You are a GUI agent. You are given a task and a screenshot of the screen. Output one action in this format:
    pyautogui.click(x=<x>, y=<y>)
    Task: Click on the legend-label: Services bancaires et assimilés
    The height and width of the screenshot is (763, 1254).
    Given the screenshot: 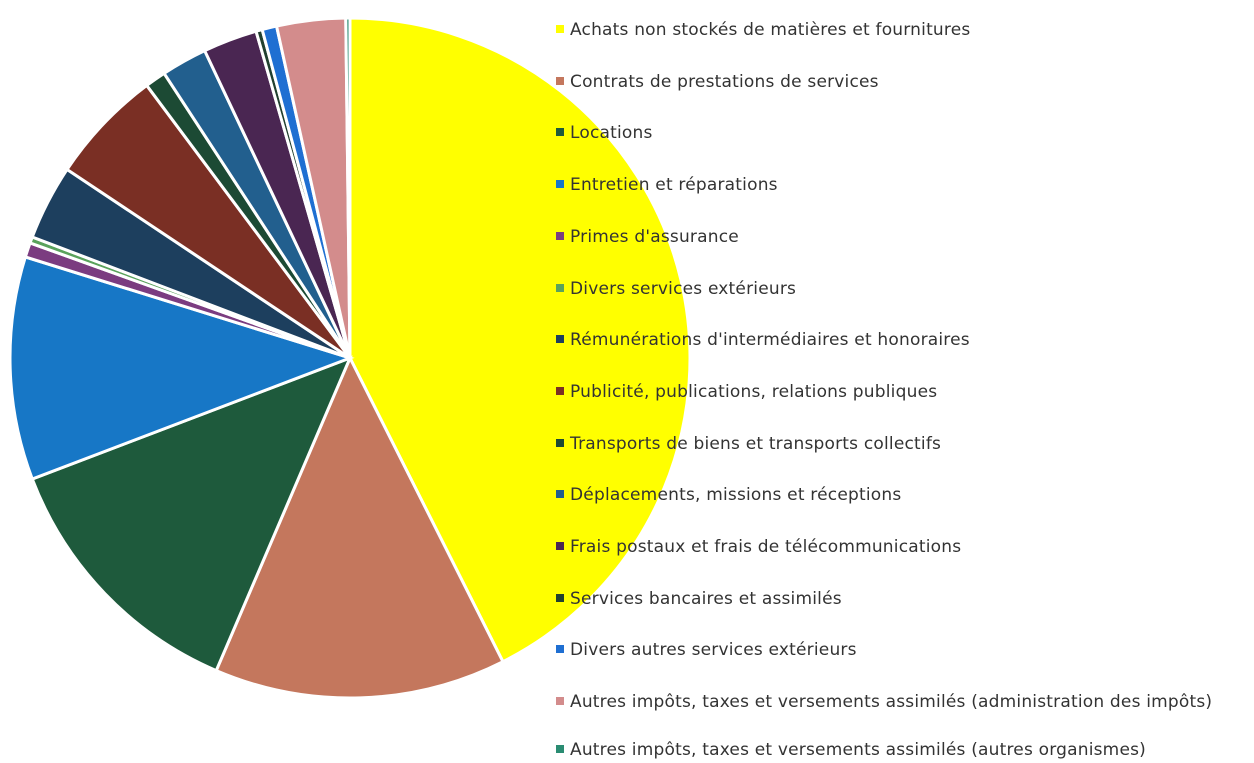 What is the action you would take?
    pyautogui.click(x=706, y=598)
    